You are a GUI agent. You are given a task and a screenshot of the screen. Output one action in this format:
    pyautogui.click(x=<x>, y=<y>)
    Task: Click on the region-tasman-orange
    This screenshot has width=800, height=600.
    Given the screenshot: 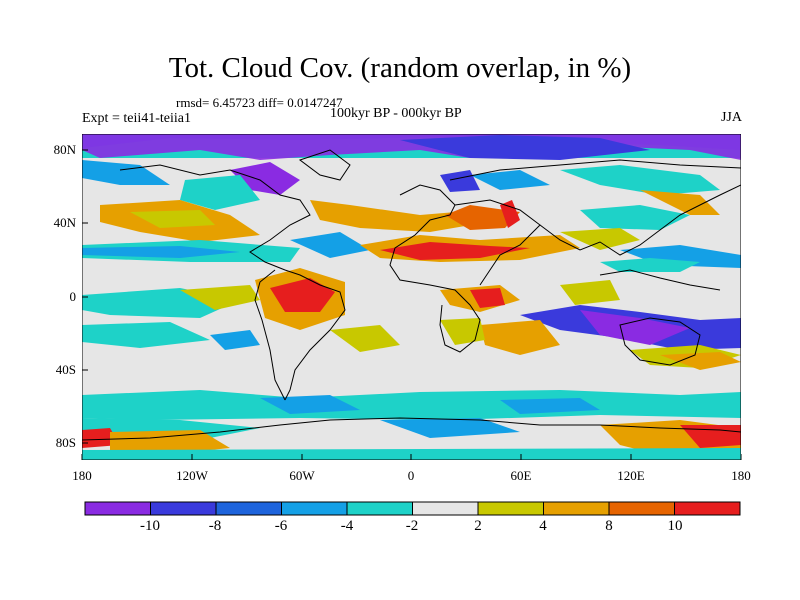 What is the action you would take?
    pyautogui.click(x=700, y=361)
    